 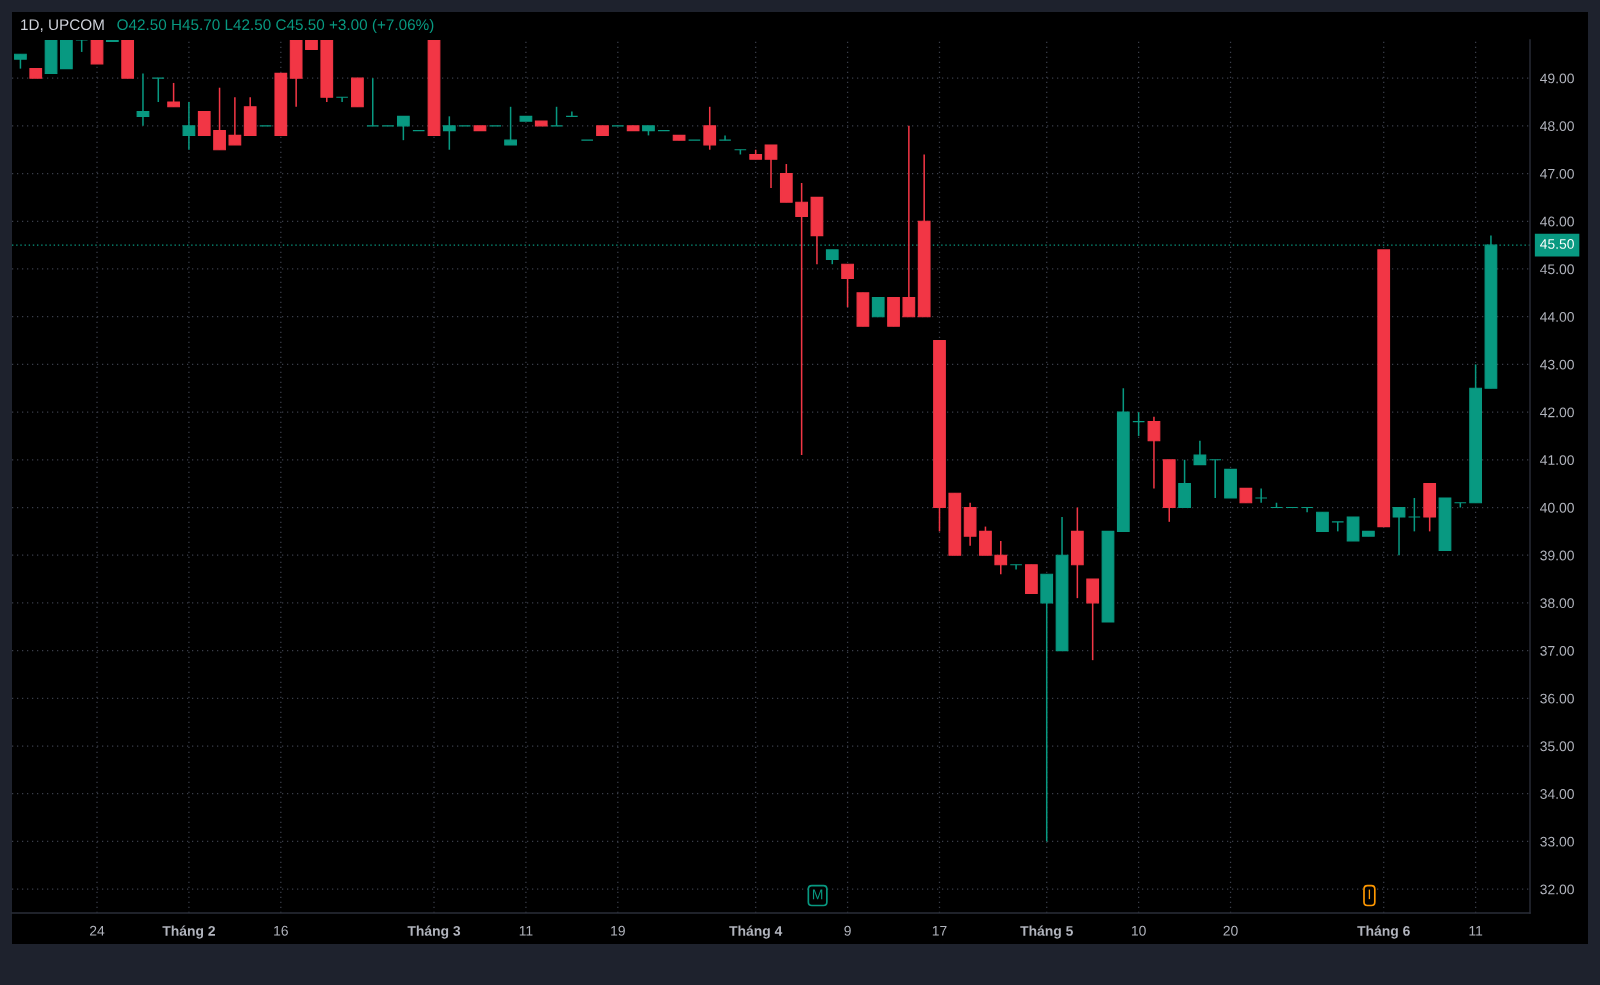 What do you see at coordinates (847, 930) in the screenshot?
I see `x-tick-label: 9` at bounding box center [847, 930].